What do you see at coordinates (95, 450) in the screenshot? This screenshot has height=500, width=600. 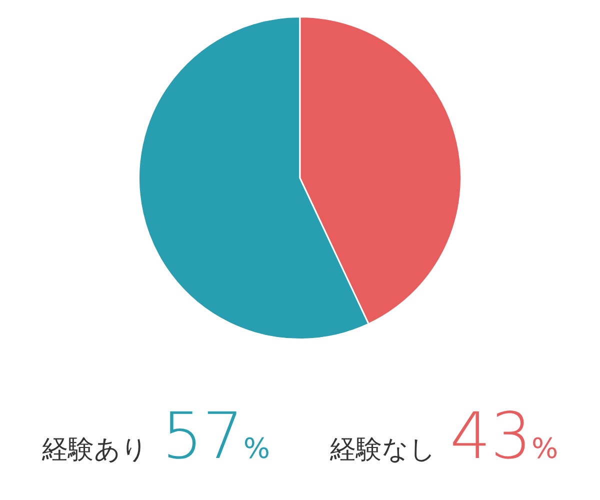 I see `slice-label: 経験あり` at bounding box center [95, 450].